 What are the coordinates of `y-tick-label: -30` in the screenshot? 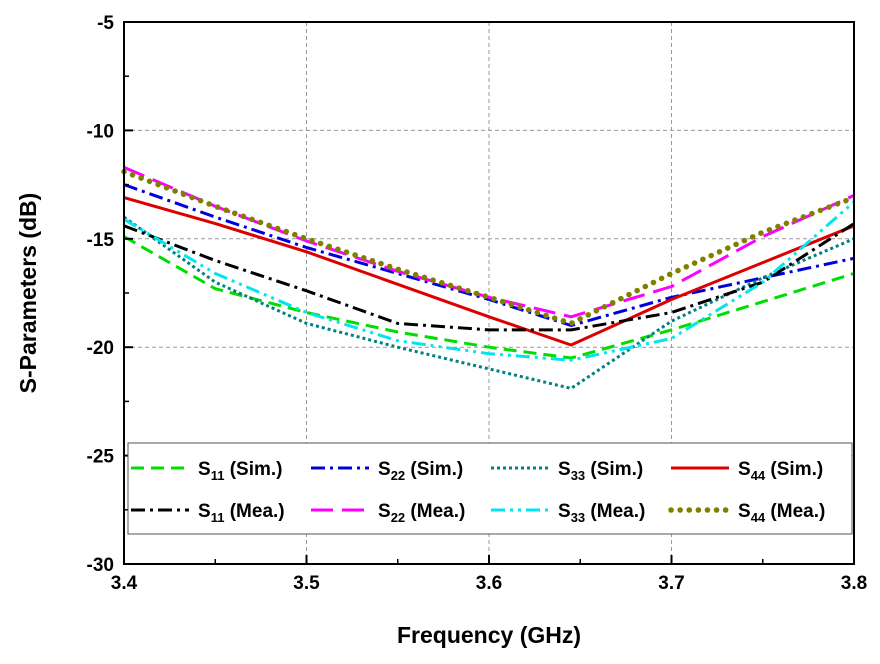 It's located at (100, 565).